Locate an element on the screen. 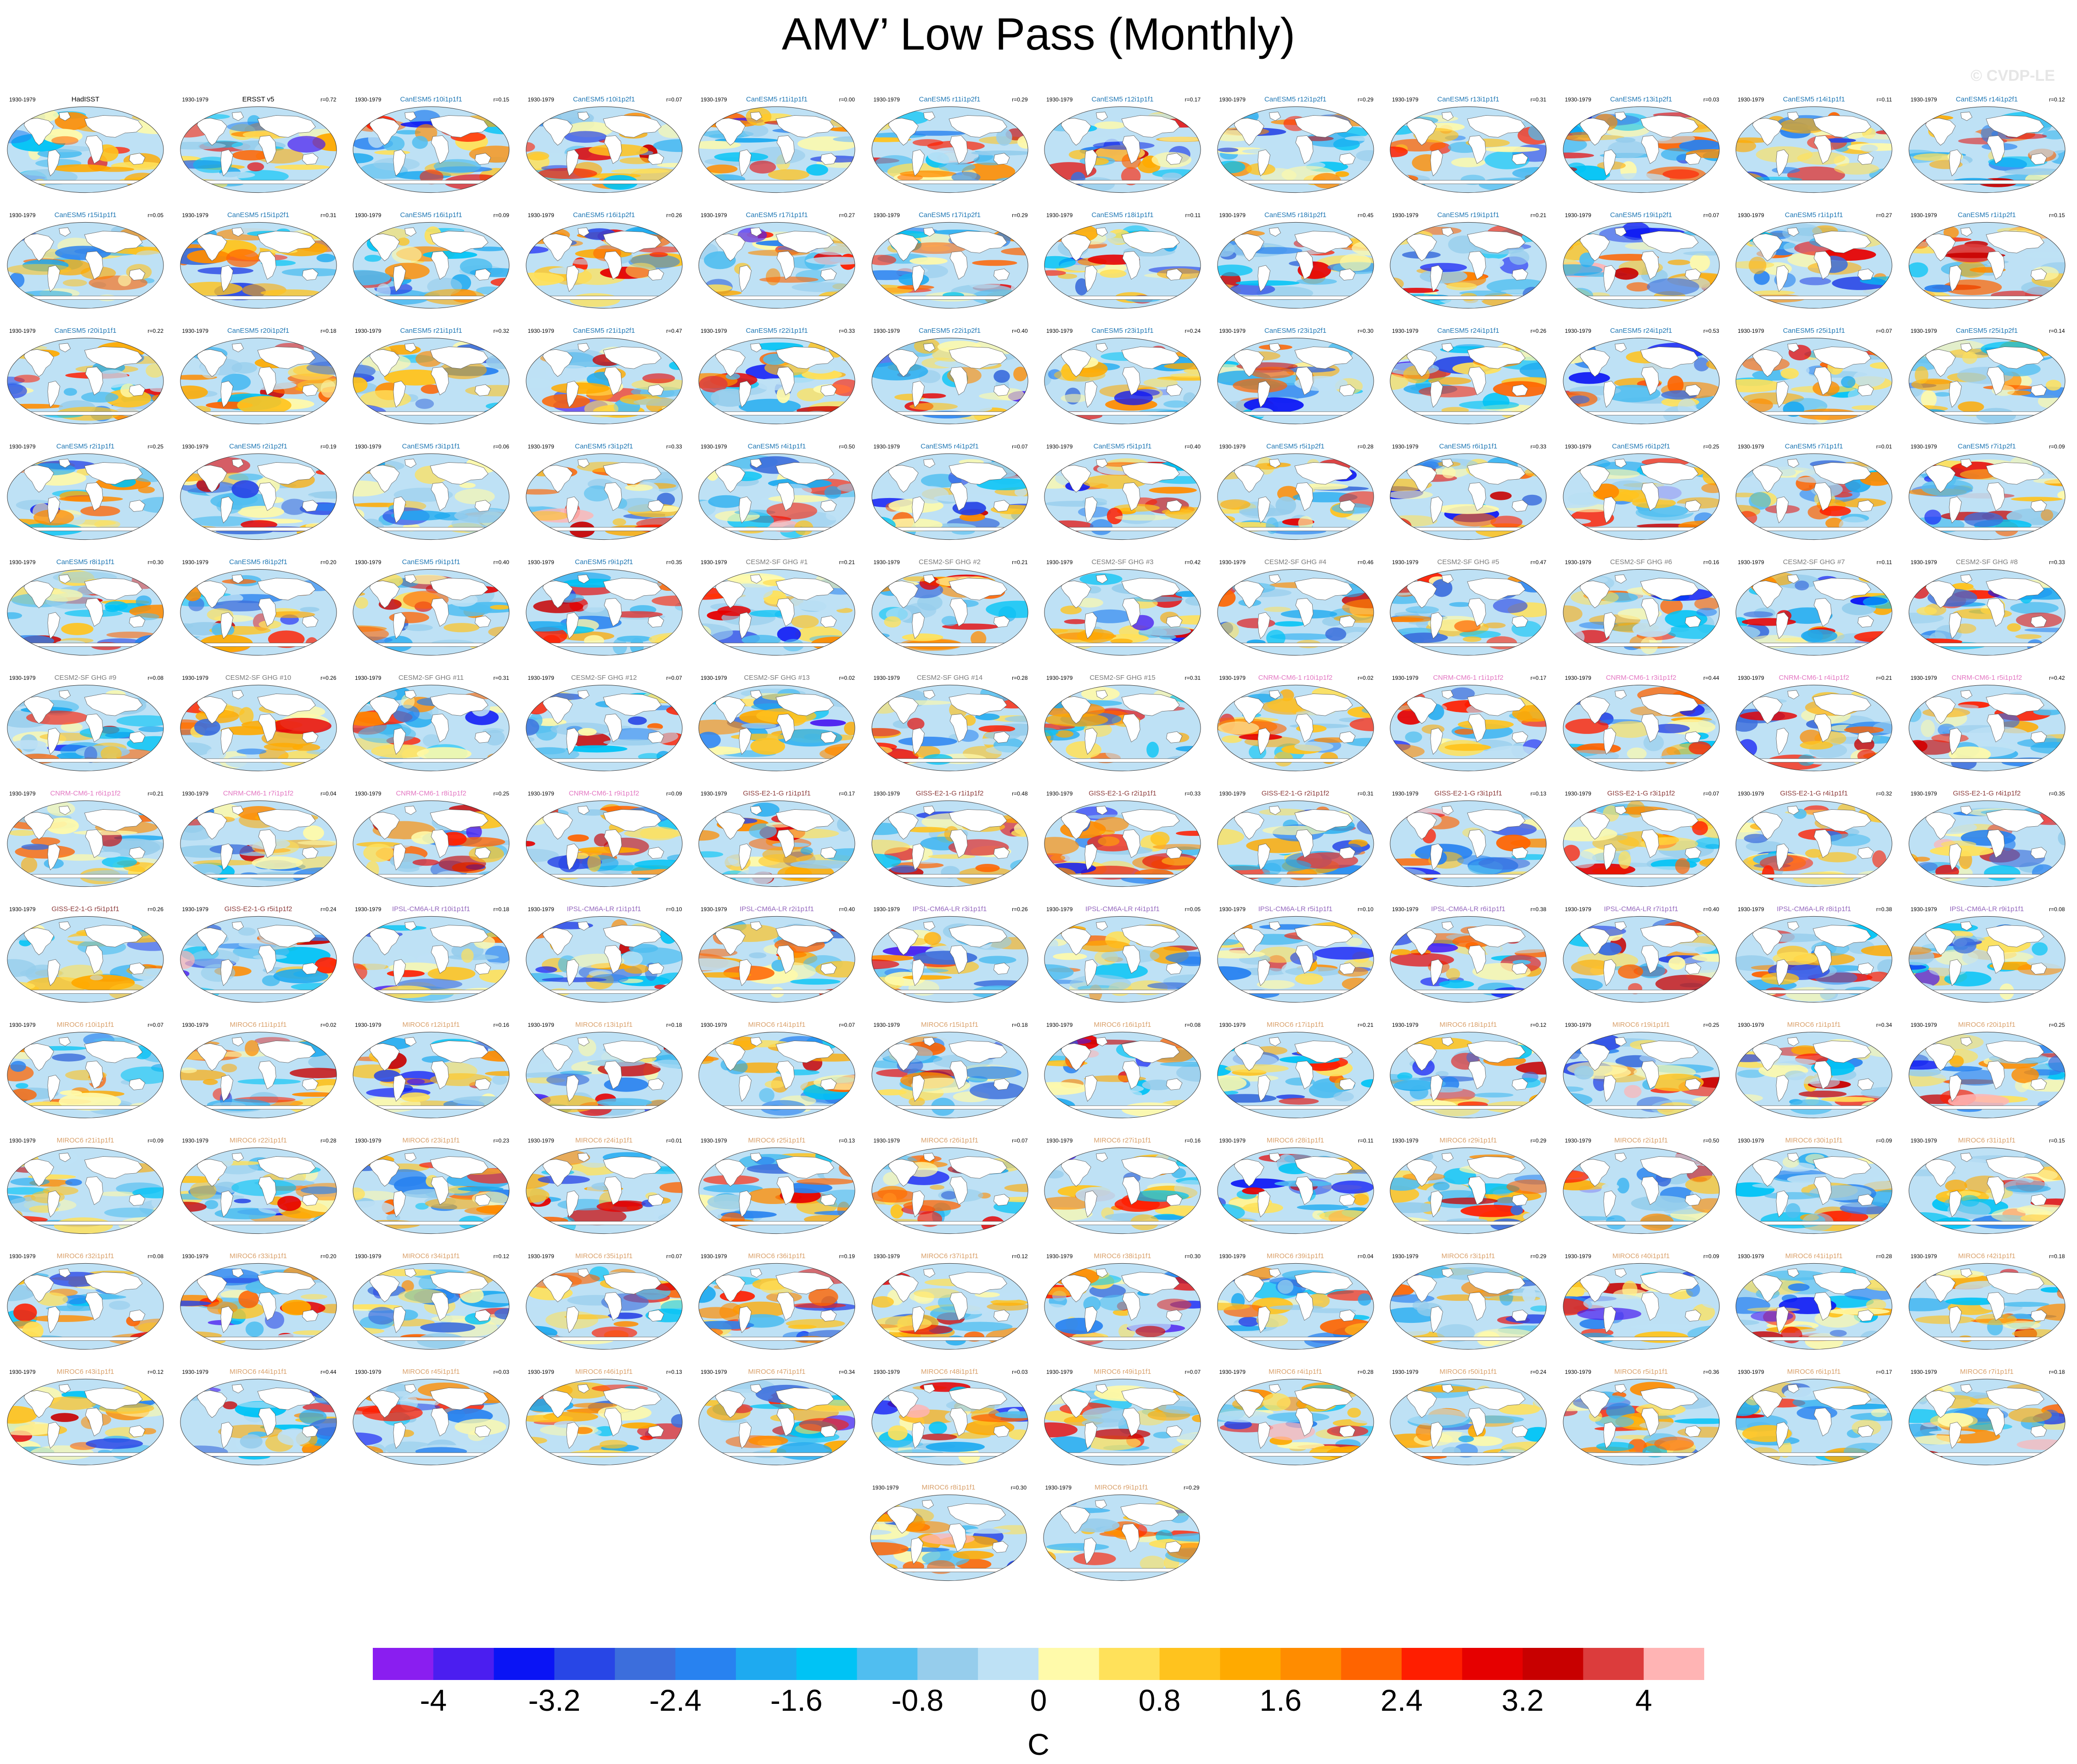 Image resolution: width=2077 pixels, height=1764 pixels. panel-model-name: MIROC6 r35i1p1f1 is located at coordinates (604, 1256).